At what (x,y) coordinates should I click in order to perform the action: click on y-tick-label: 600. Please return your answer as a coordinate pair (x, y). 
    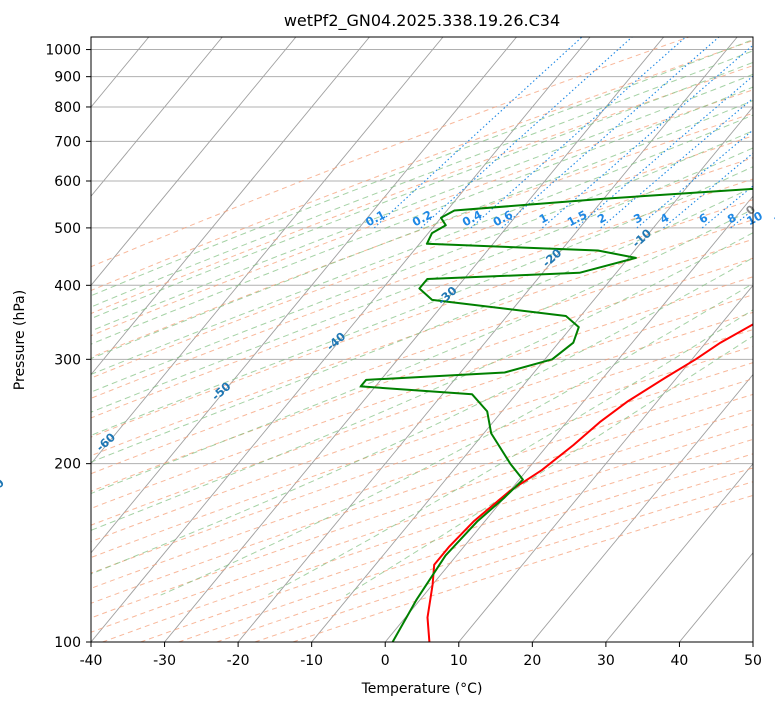
    Looking at the image, I should click on (67, 182).